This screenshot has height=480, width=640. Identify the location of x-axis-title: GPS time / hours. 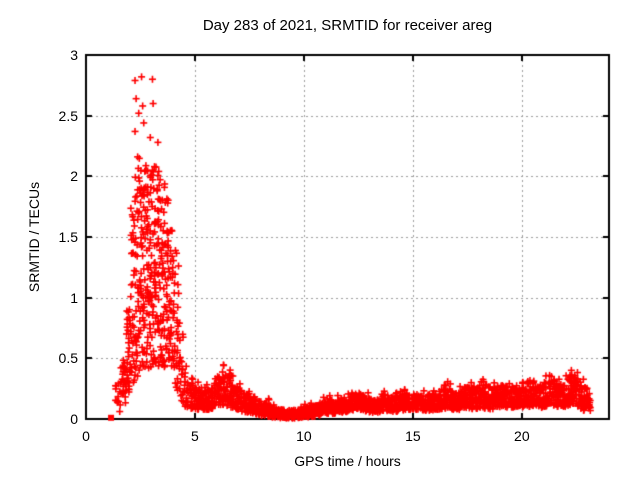
(347, 461).